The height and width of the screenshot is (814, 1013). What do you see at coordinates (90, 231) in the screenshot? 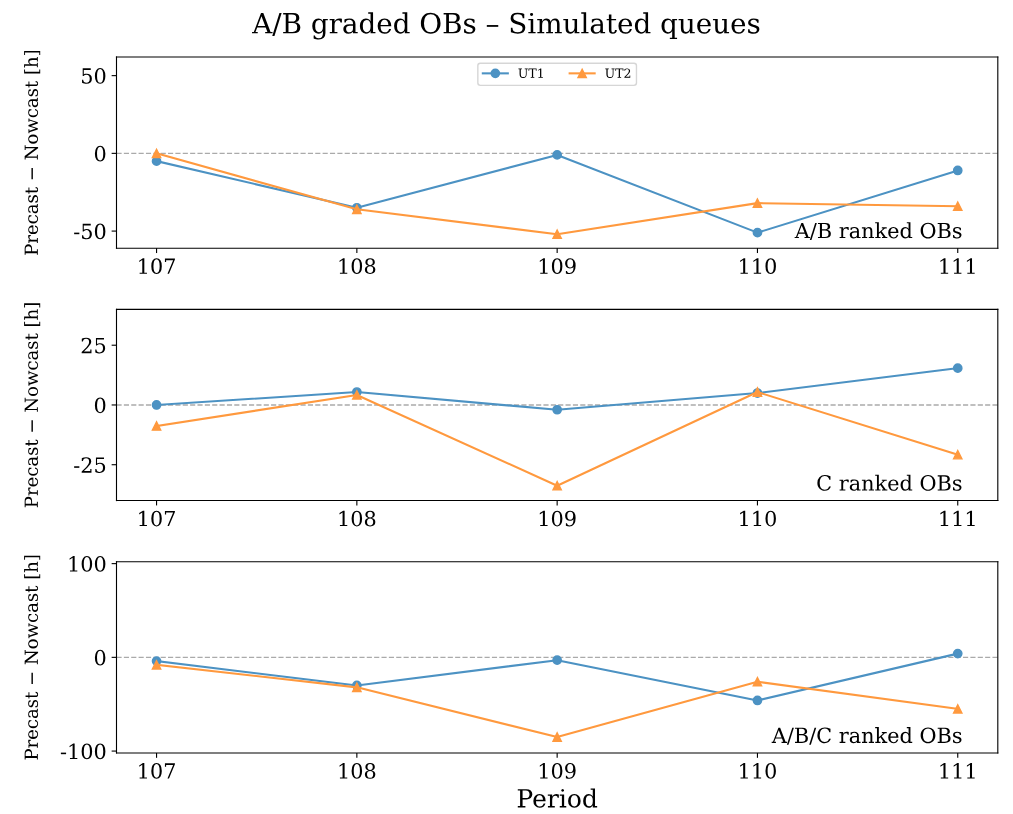
I see `y-tick-label: -50` at bounding box center [90, 231].